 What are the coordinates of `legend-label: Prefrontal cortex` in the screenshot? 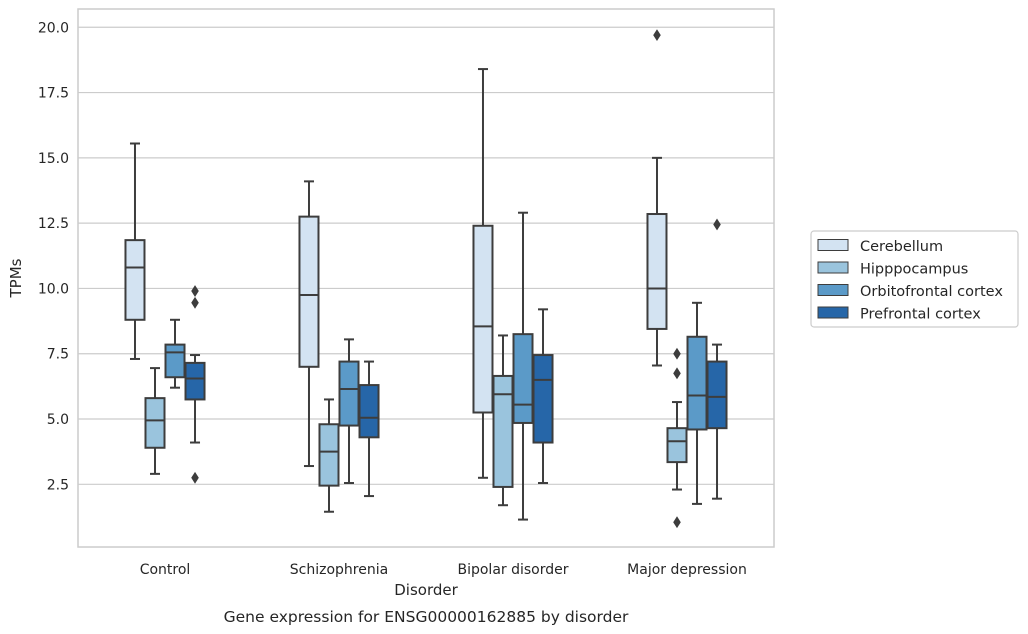 It's located at (920, 315).